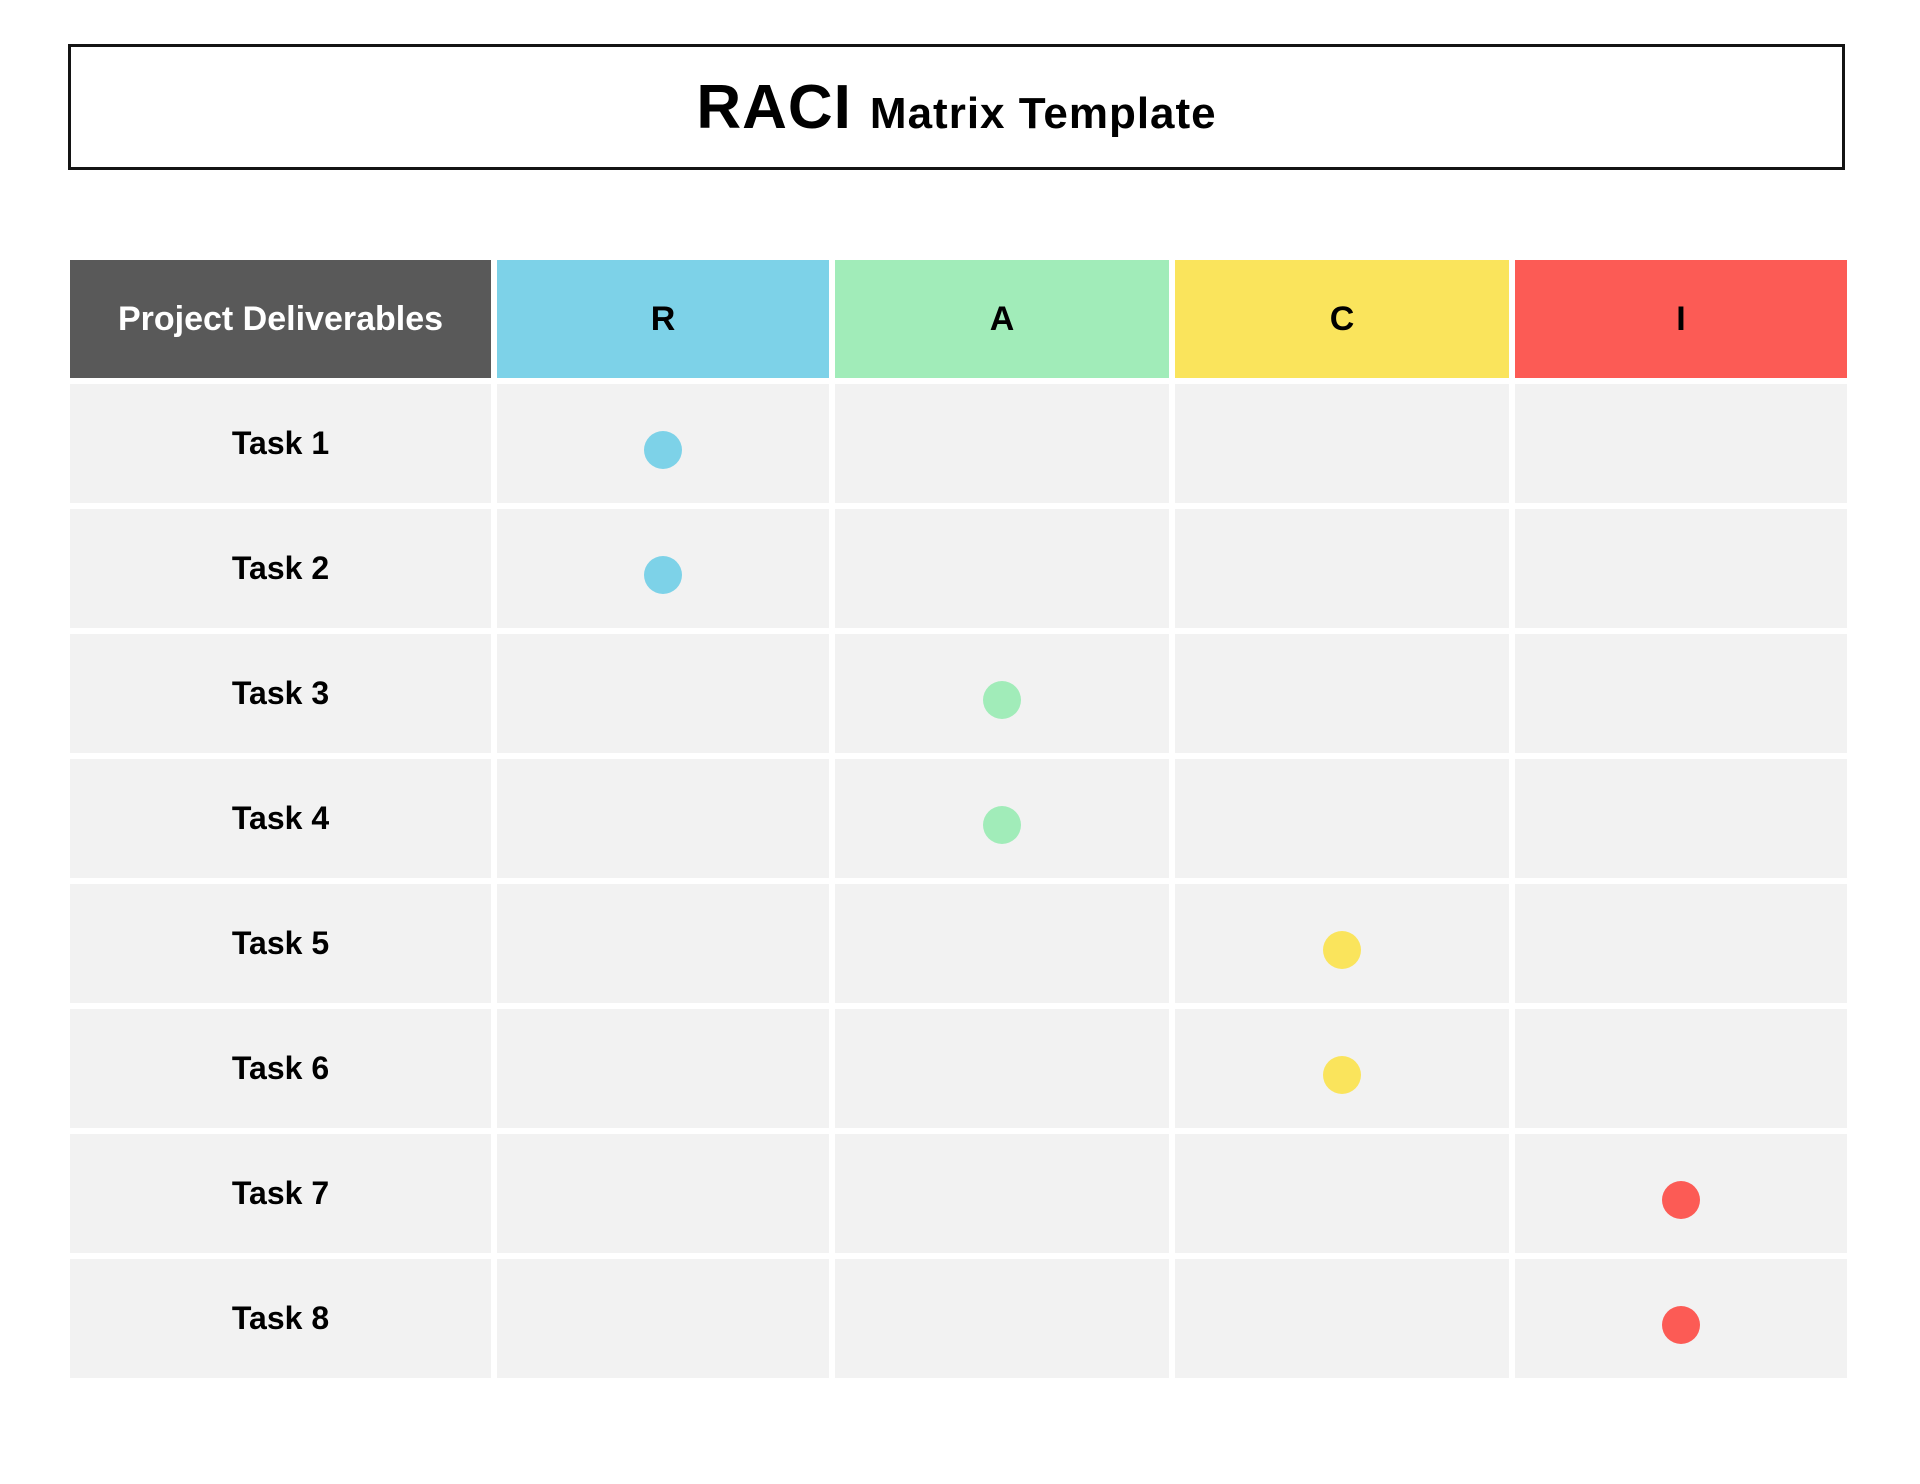 This screenshot has height=1484, width=1920. What do you see at coordinates (280, 943) in the screenshot?
I see `task-label-task-5: Task 5` at bounding box center [280, 943].